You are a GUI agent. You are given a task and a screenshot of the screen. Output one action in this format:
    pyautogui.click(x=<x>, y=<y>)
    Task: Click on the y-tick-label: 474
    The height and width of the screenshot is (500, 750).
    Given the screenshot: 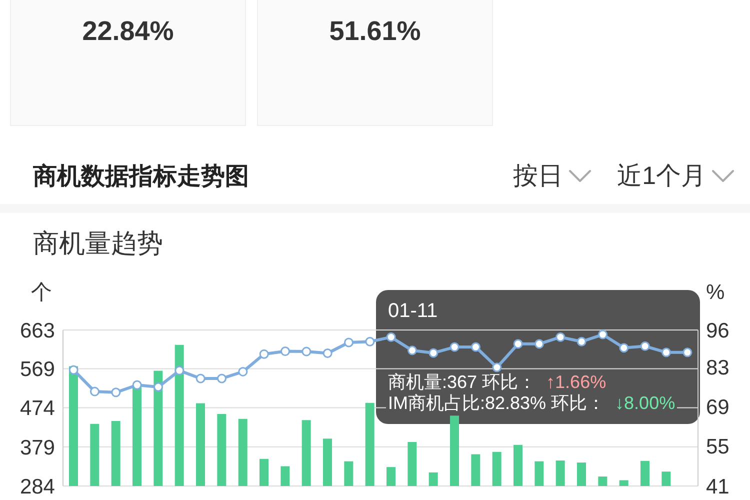 What is the action you would take?
    pyautogui.click(x=38, y=408)
    